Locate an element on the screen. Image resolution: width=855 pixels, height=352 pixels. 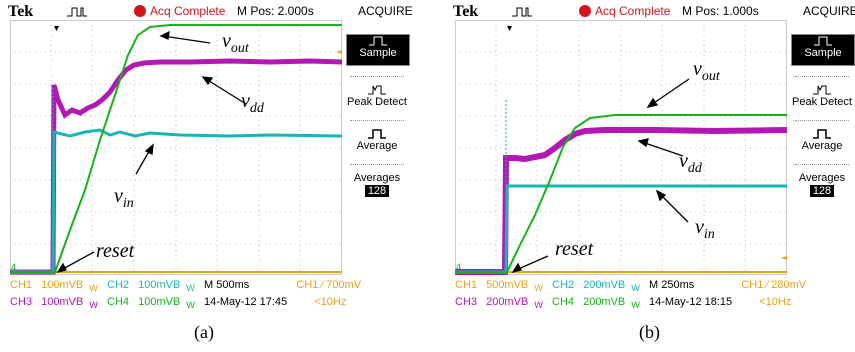
ch2-scale: 100mVB is located at coordinates (159, 285).